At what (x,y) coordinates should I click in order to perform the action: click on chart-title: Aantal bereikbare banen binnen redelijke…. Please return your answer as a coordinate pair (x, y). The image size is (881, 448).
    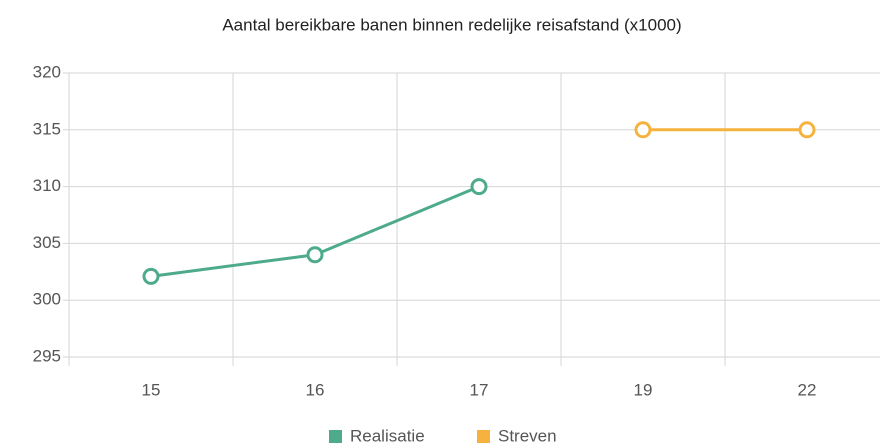
    Looking at the image, I should click on (451, 24).